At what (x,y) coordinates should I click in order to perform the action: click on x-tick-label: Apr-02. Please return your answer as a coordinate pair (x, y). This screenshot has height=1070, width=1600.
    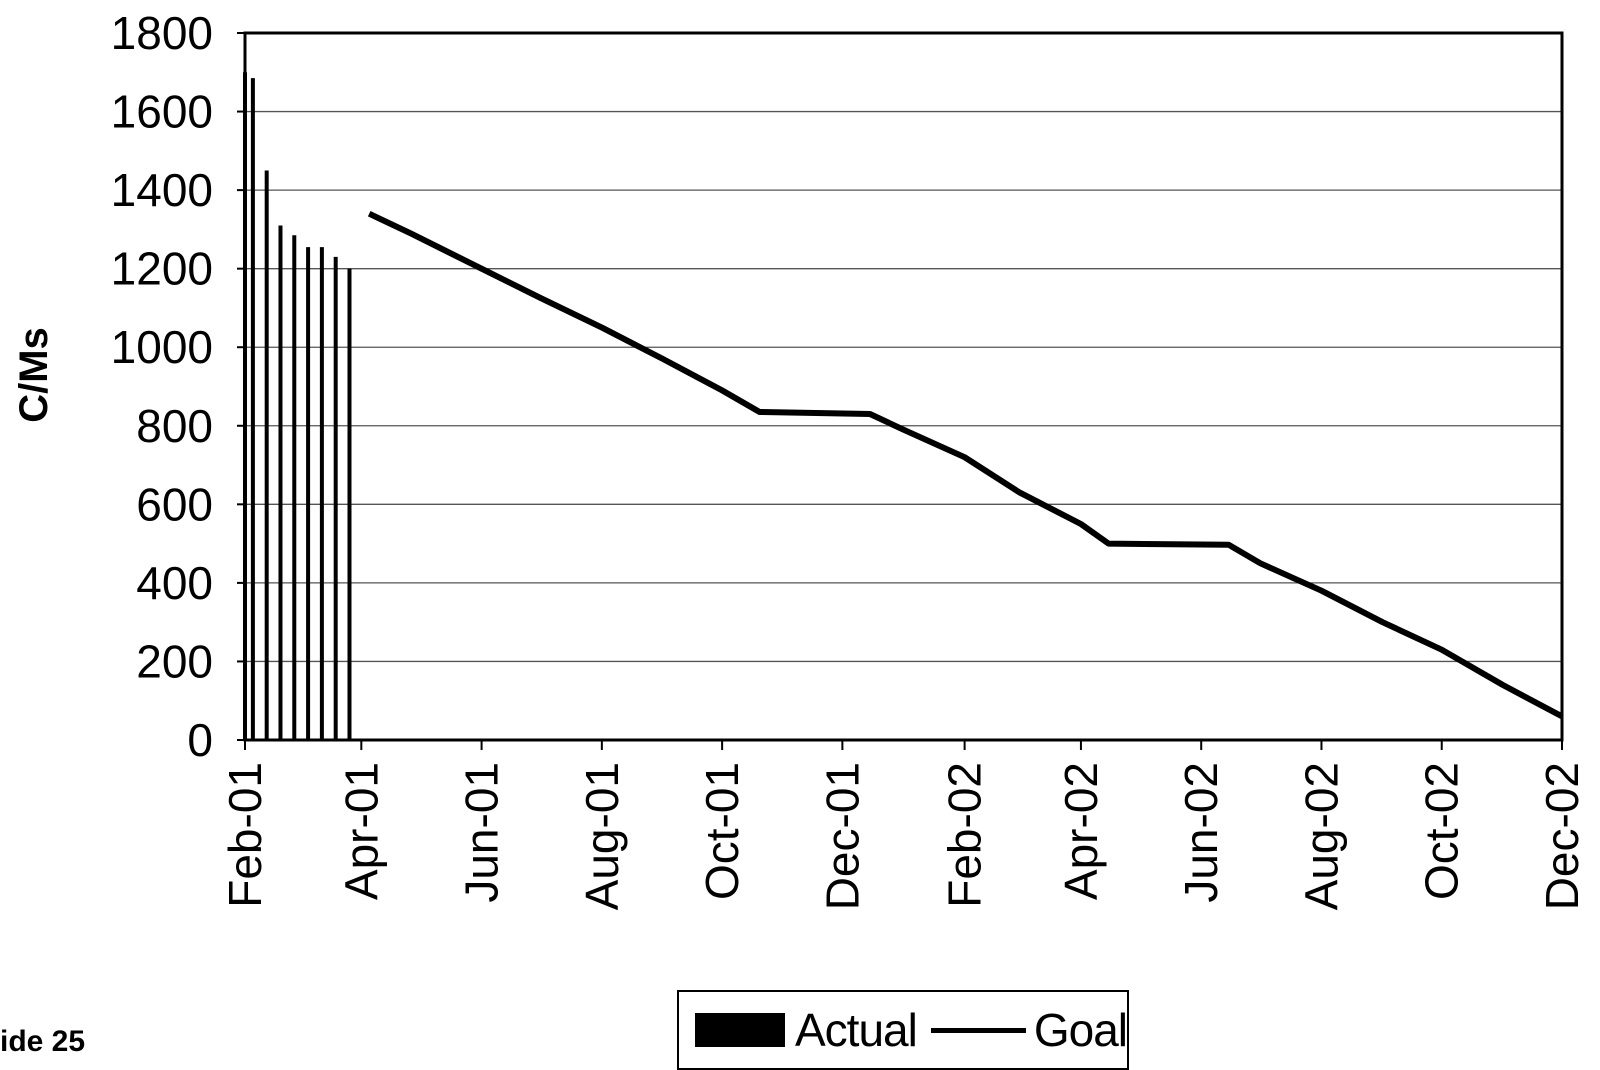
    Looking at the image, I should click on (1081, 831).